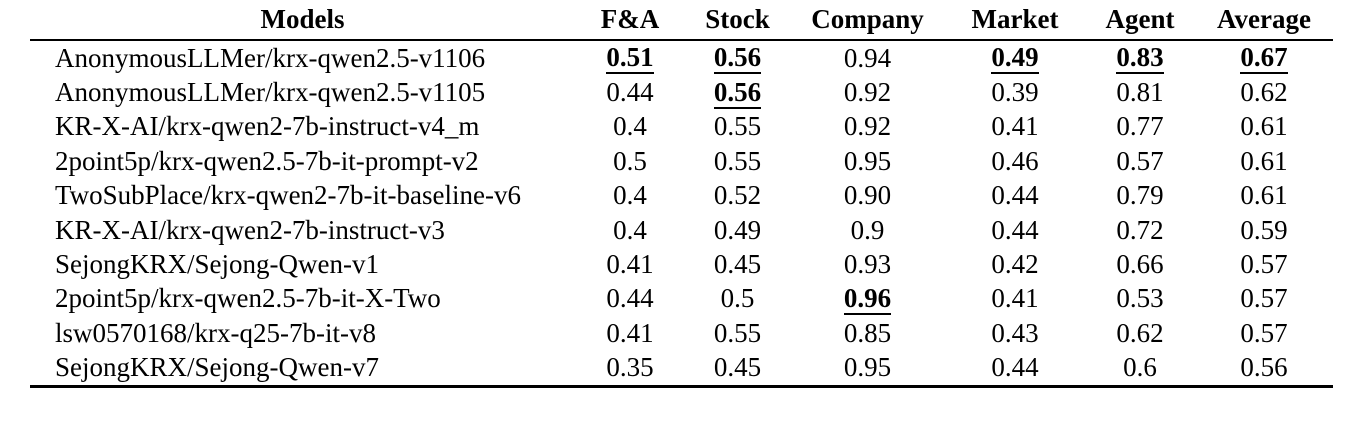 The height and width of the screenshot is (421, 1363). I want to click on col-header-company: Company, so click(867, 20).